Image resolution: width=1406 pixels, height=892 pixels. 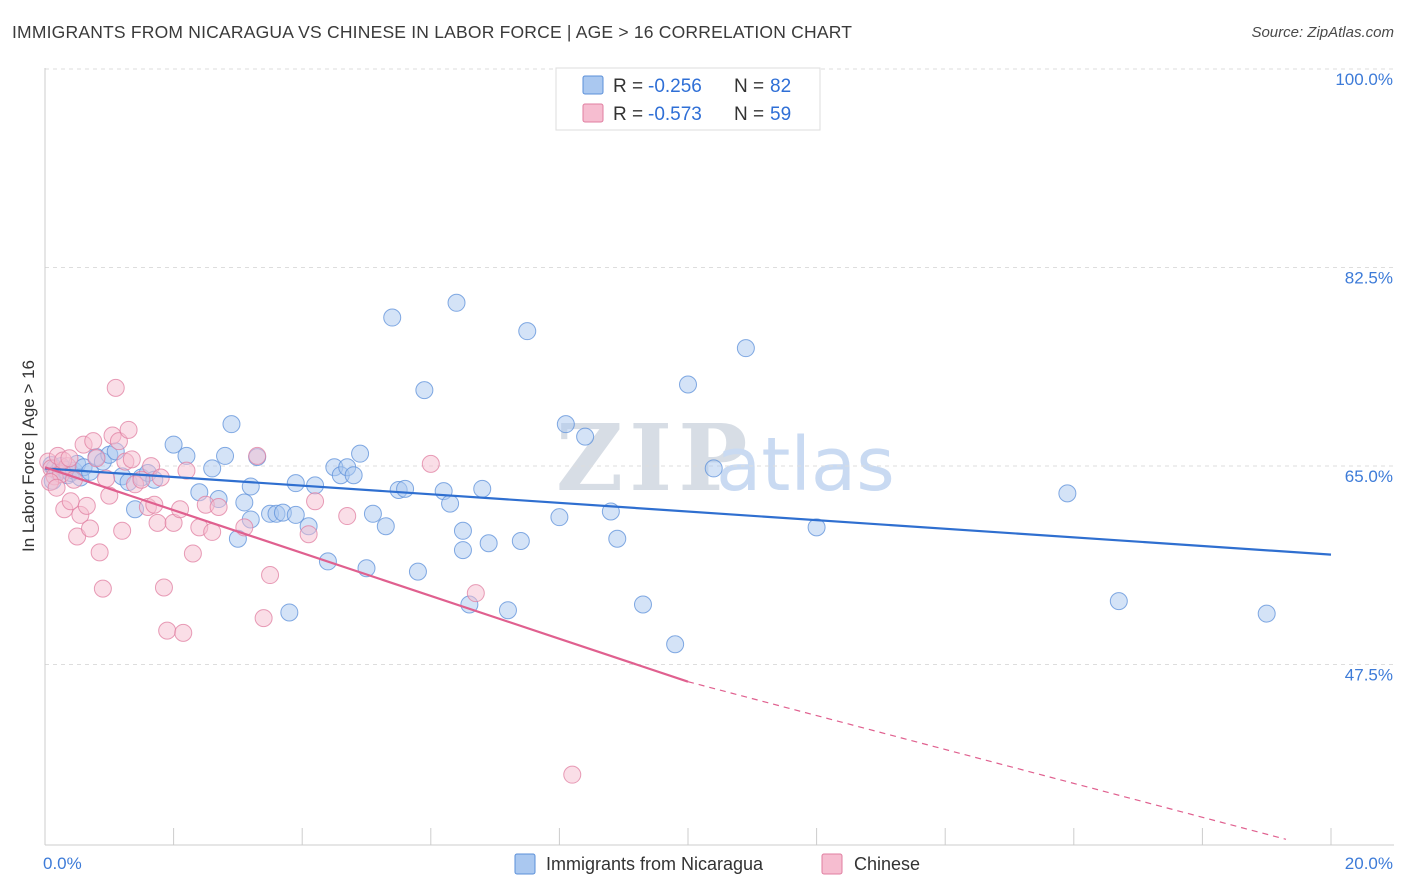 What do you see at coordinates (593, 85) in the screenshot?
I see `legend-swatch-blue` at bounding box center [593, 85].